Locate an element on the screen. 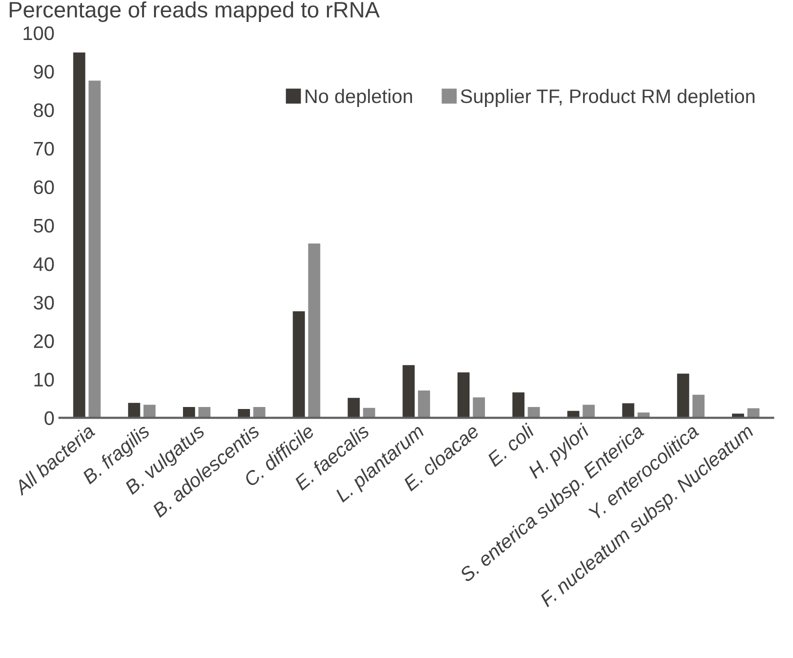  y-tick-label: 100 is located at coordinates (39, 33).